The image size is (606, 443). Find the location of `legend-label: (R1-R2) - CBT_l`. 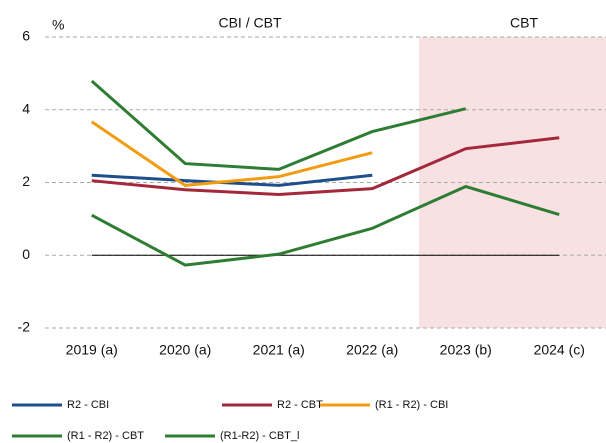

legend-label: (R1-R2) - CBT_l is located at coordinates (259, 436).